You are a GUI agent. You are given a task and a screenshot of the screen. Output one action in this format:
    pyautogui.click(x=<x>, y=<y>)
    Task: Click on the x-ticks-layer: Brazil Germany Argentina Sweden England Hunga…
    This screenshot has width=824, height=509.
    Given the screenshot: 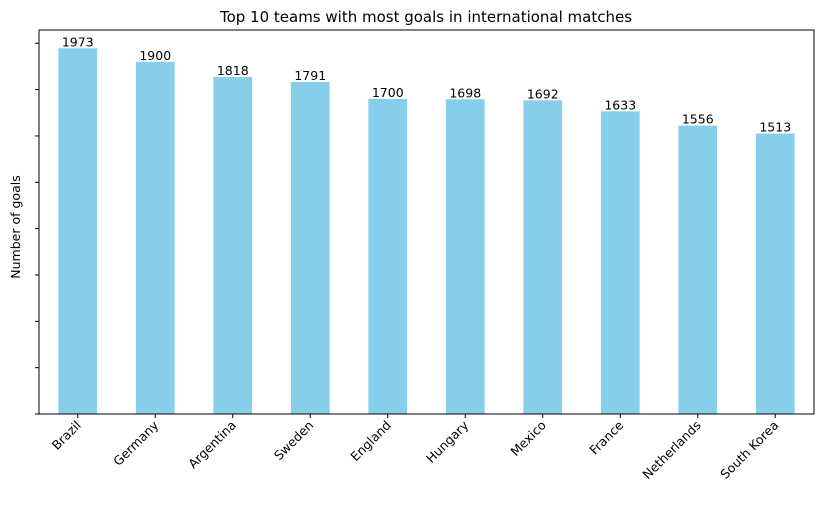 What is the action you would take?
    pyautogui.click(x=415, y=448)
    